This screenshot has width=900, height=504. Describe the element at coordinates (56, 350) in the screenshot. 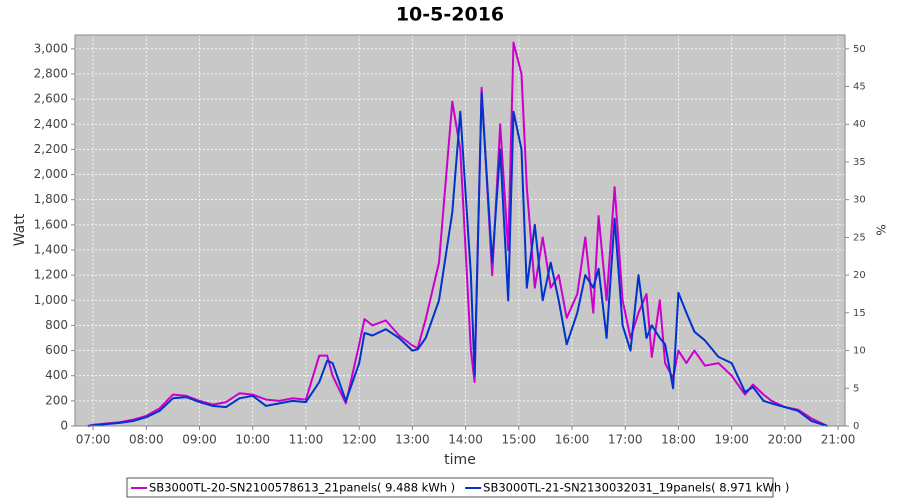

I see `y-tick-label: 600` at that location.